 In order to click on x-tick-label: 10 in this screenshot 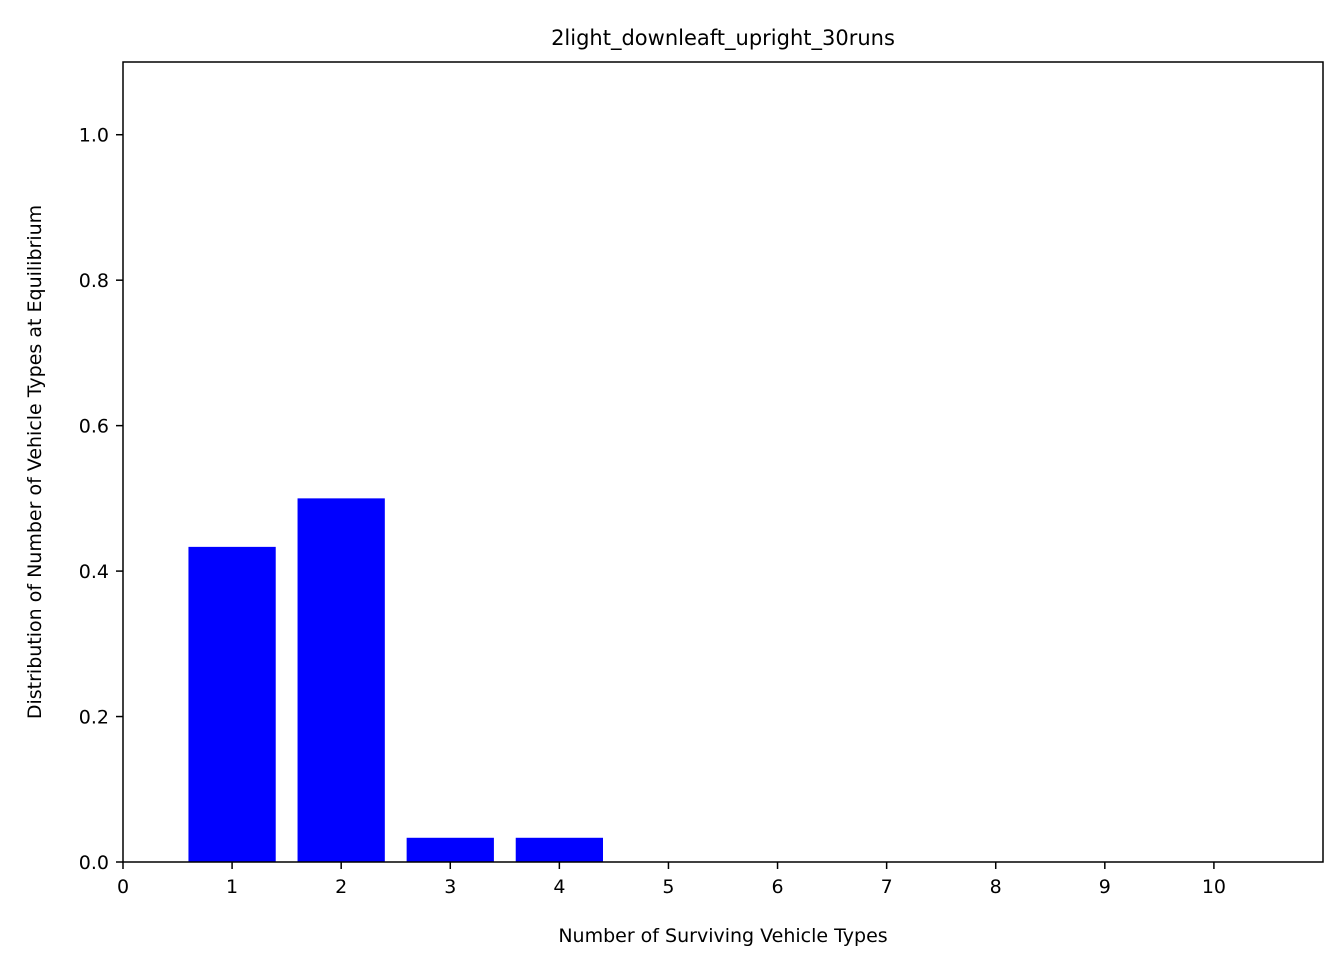, I will do `click(1214, 887)`.